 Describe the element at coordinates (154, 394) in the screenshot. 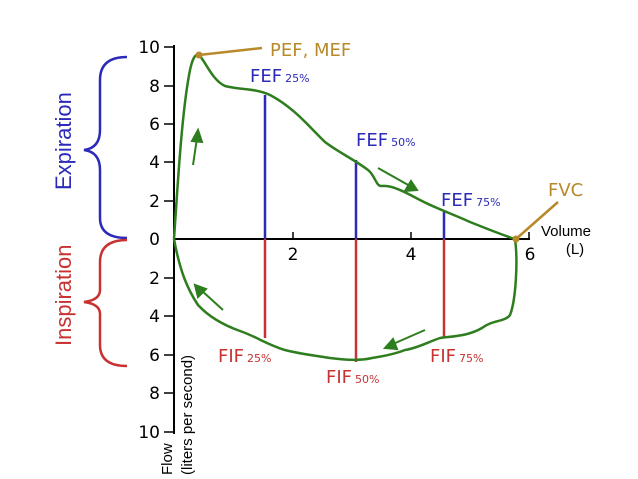

I see `y-tick-8-lower: 8` at that location.